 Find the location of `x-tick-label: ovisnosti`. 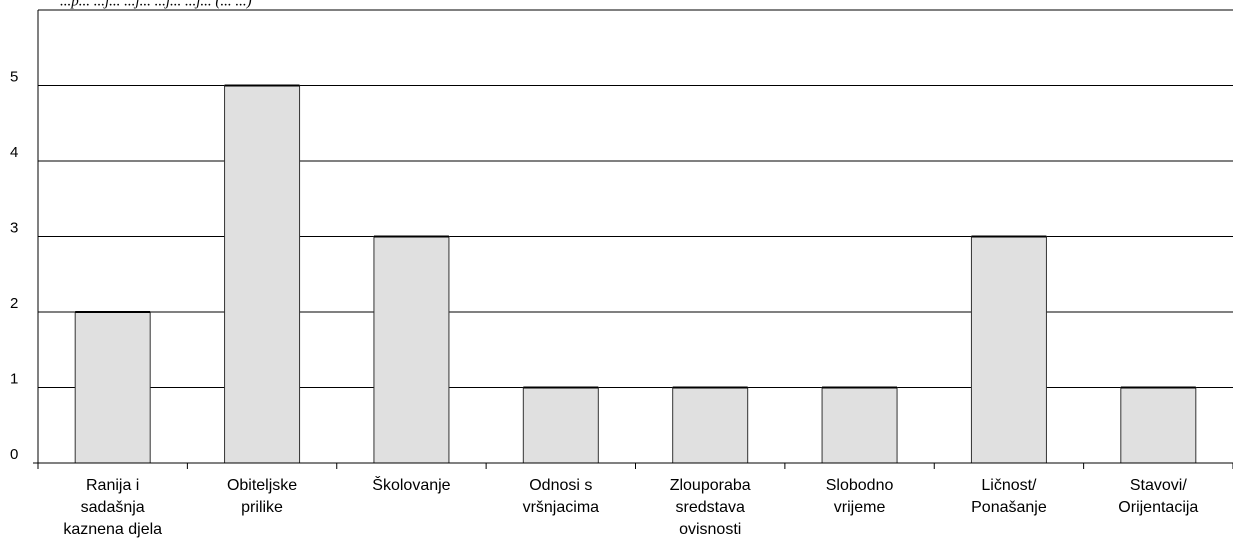

x-tick-label: ovisnosti is located at coordinates (710, 529).